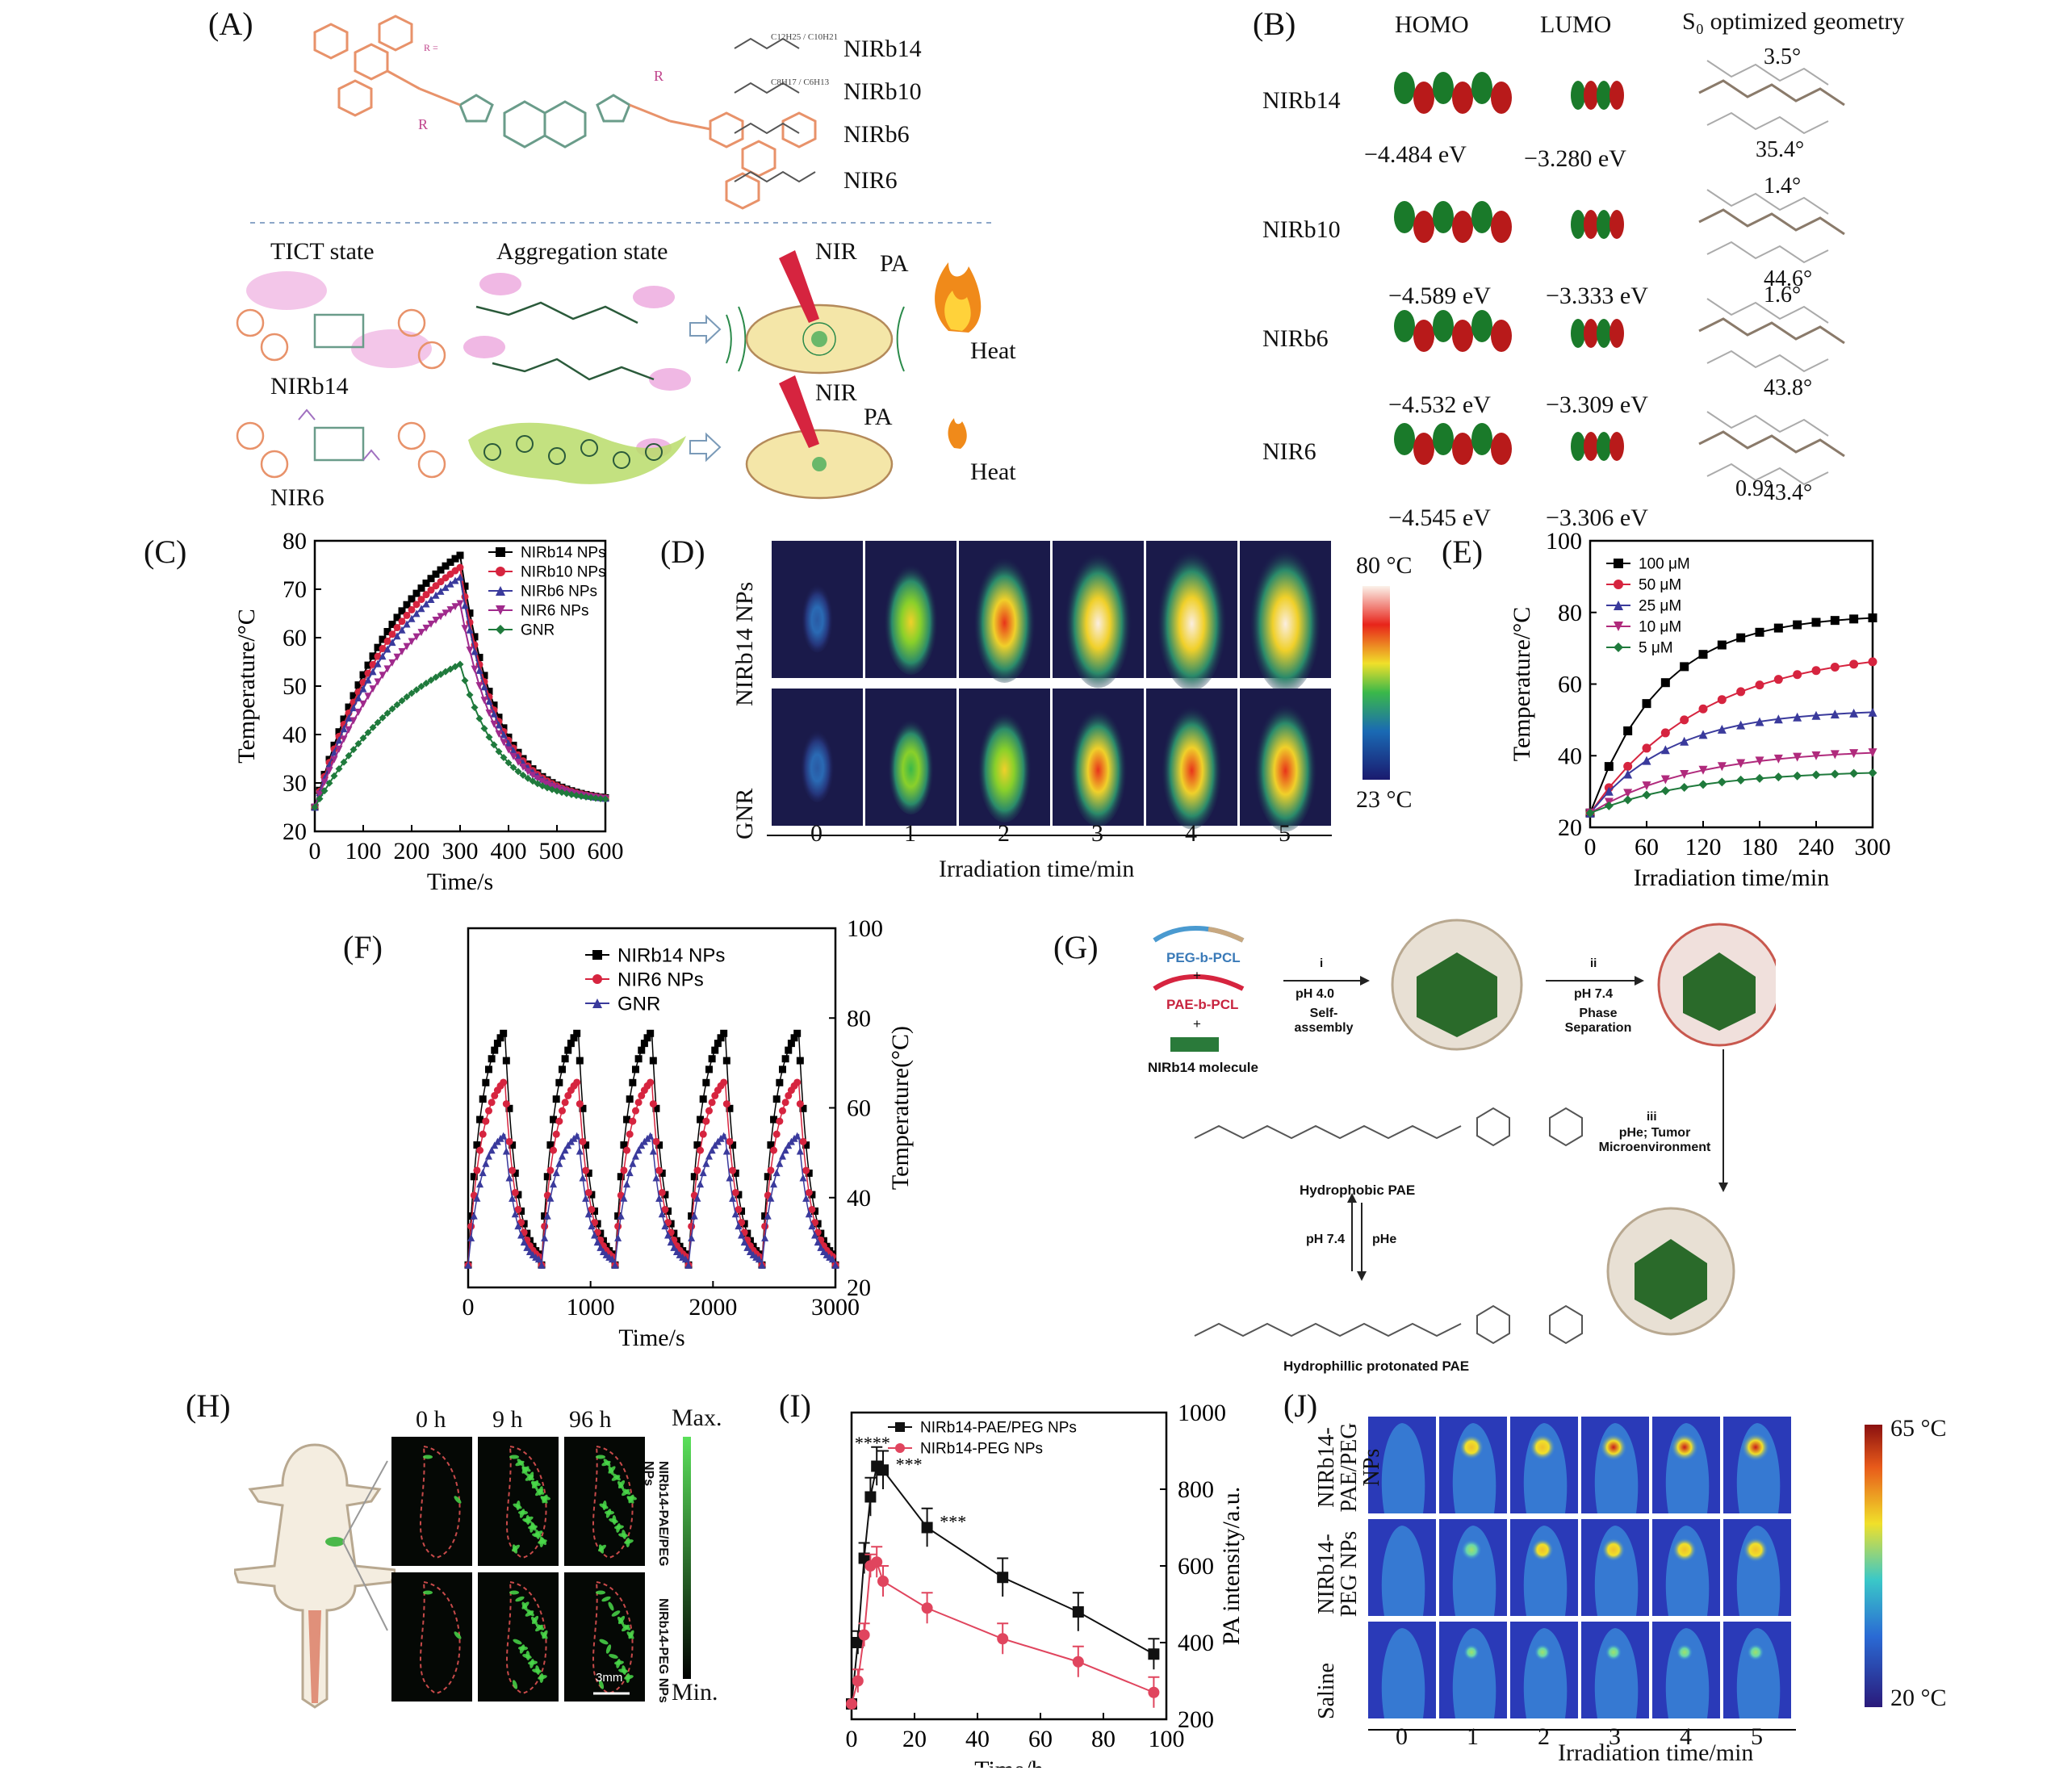  I want to click on lumo-orbital, so click(1597, 334).